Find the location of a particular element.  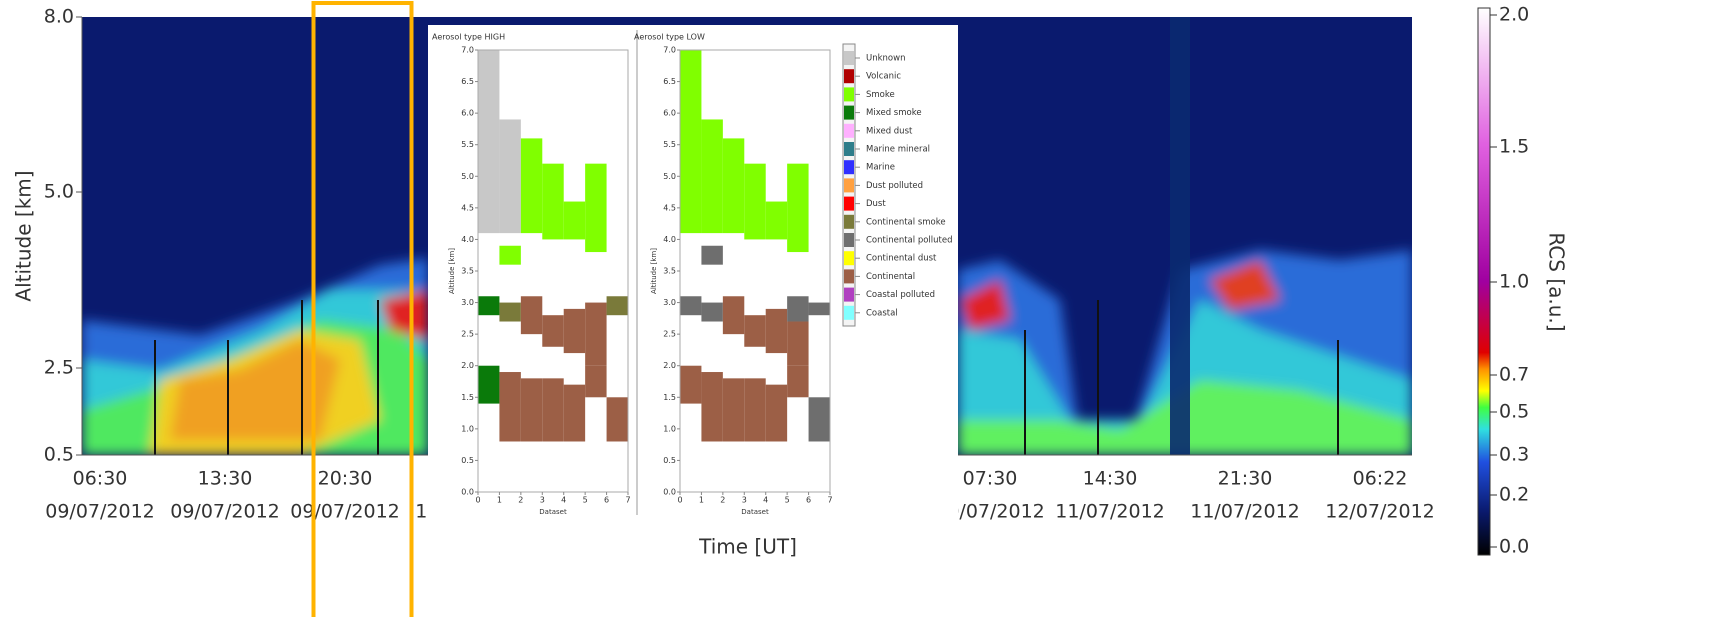

x-tick-time: 13:30 is located at coordinates (225, 479).